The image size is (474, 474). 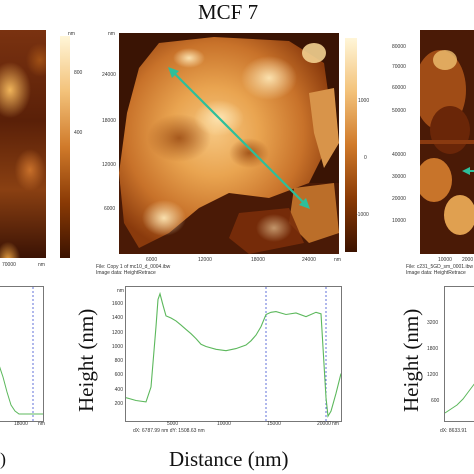 What do you see at coordinates (399, 111) in the screenshot?
I see `right-y-tick-3: 50000` at bounding box center [399, 111].